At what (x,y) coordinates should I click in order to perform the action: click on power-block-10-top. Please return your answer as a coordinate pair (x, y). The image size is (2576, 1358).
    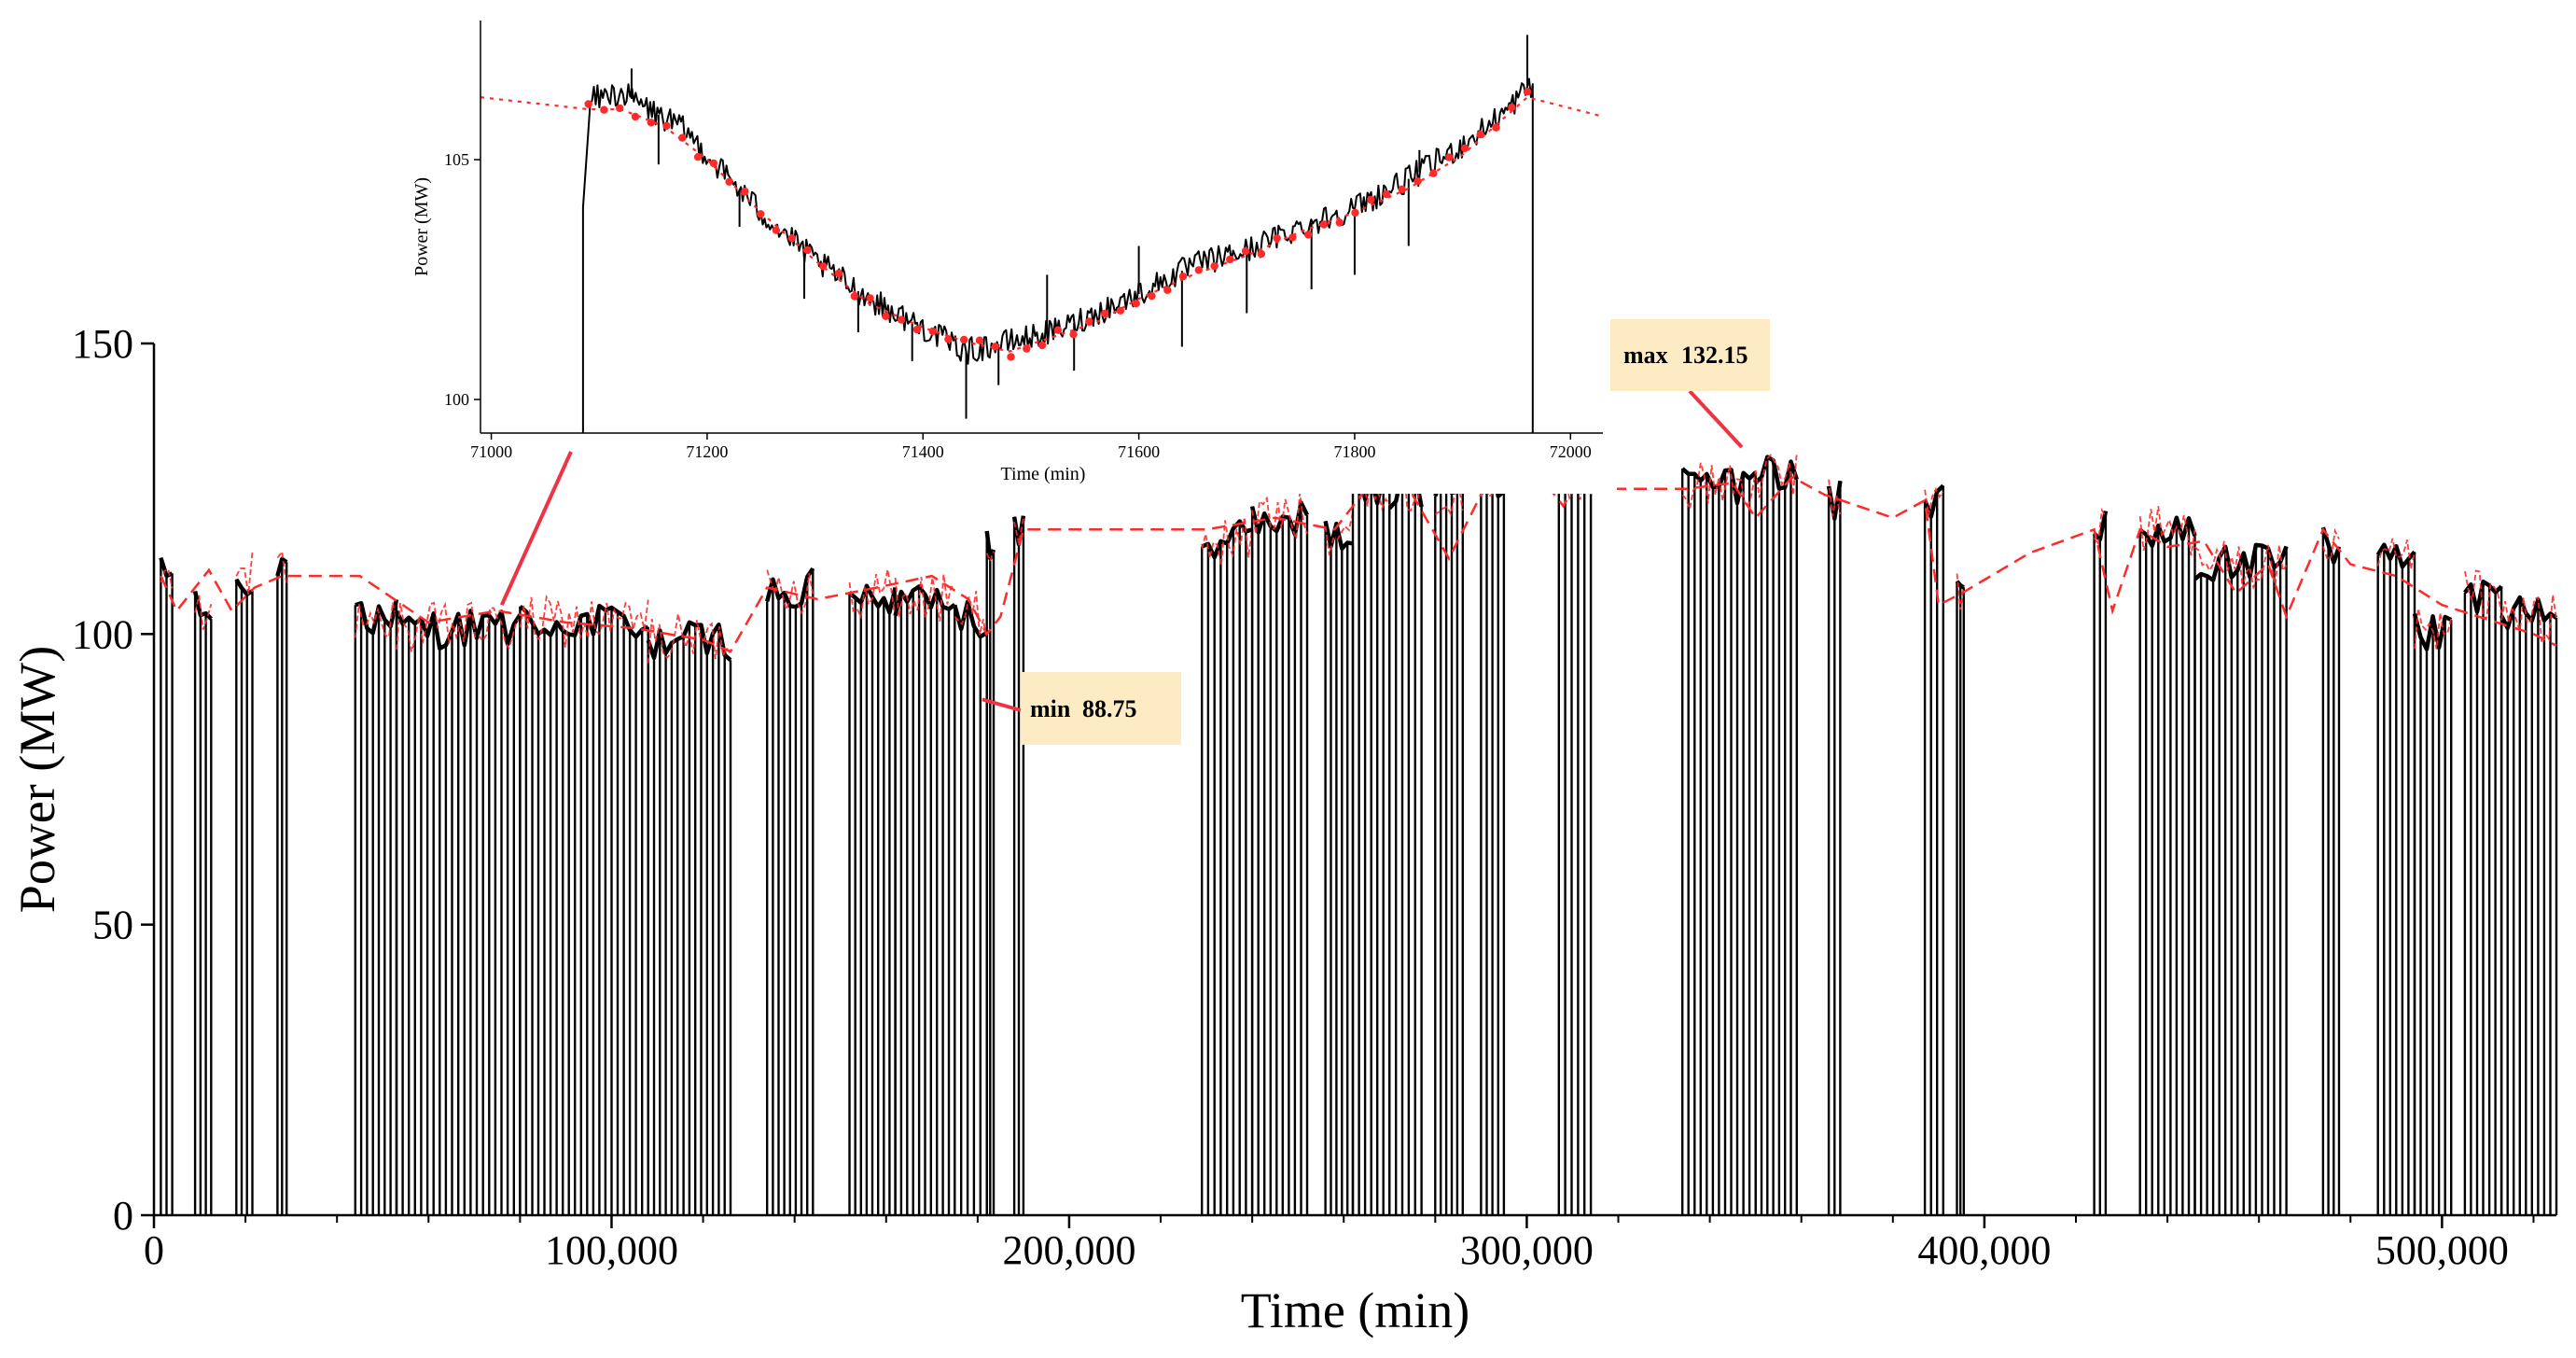
    Looking at the image, I should click on (924, 600).